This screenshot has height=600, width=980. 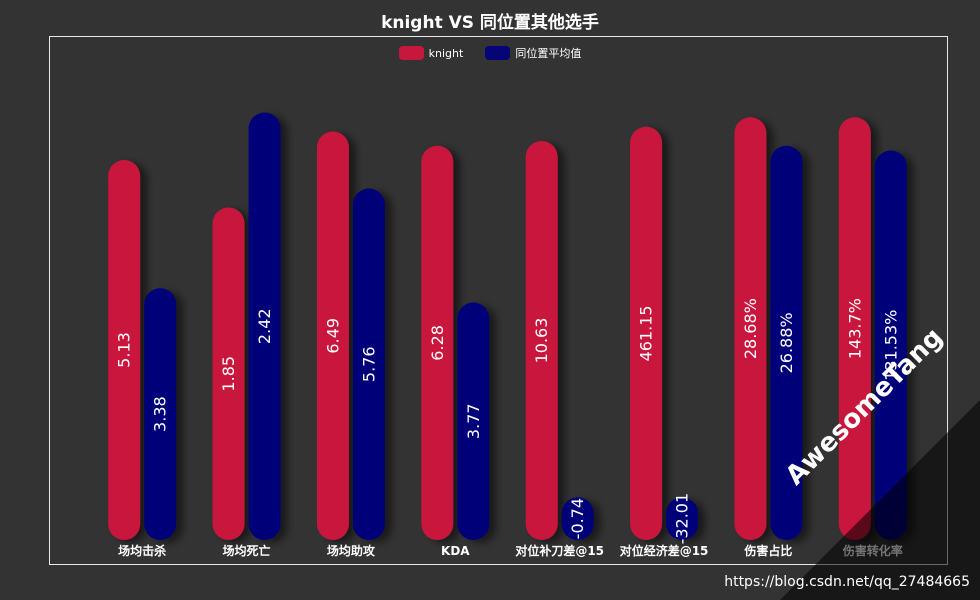 I want to click on value-label-average-3: 3.77, so click(x=473, y=421).